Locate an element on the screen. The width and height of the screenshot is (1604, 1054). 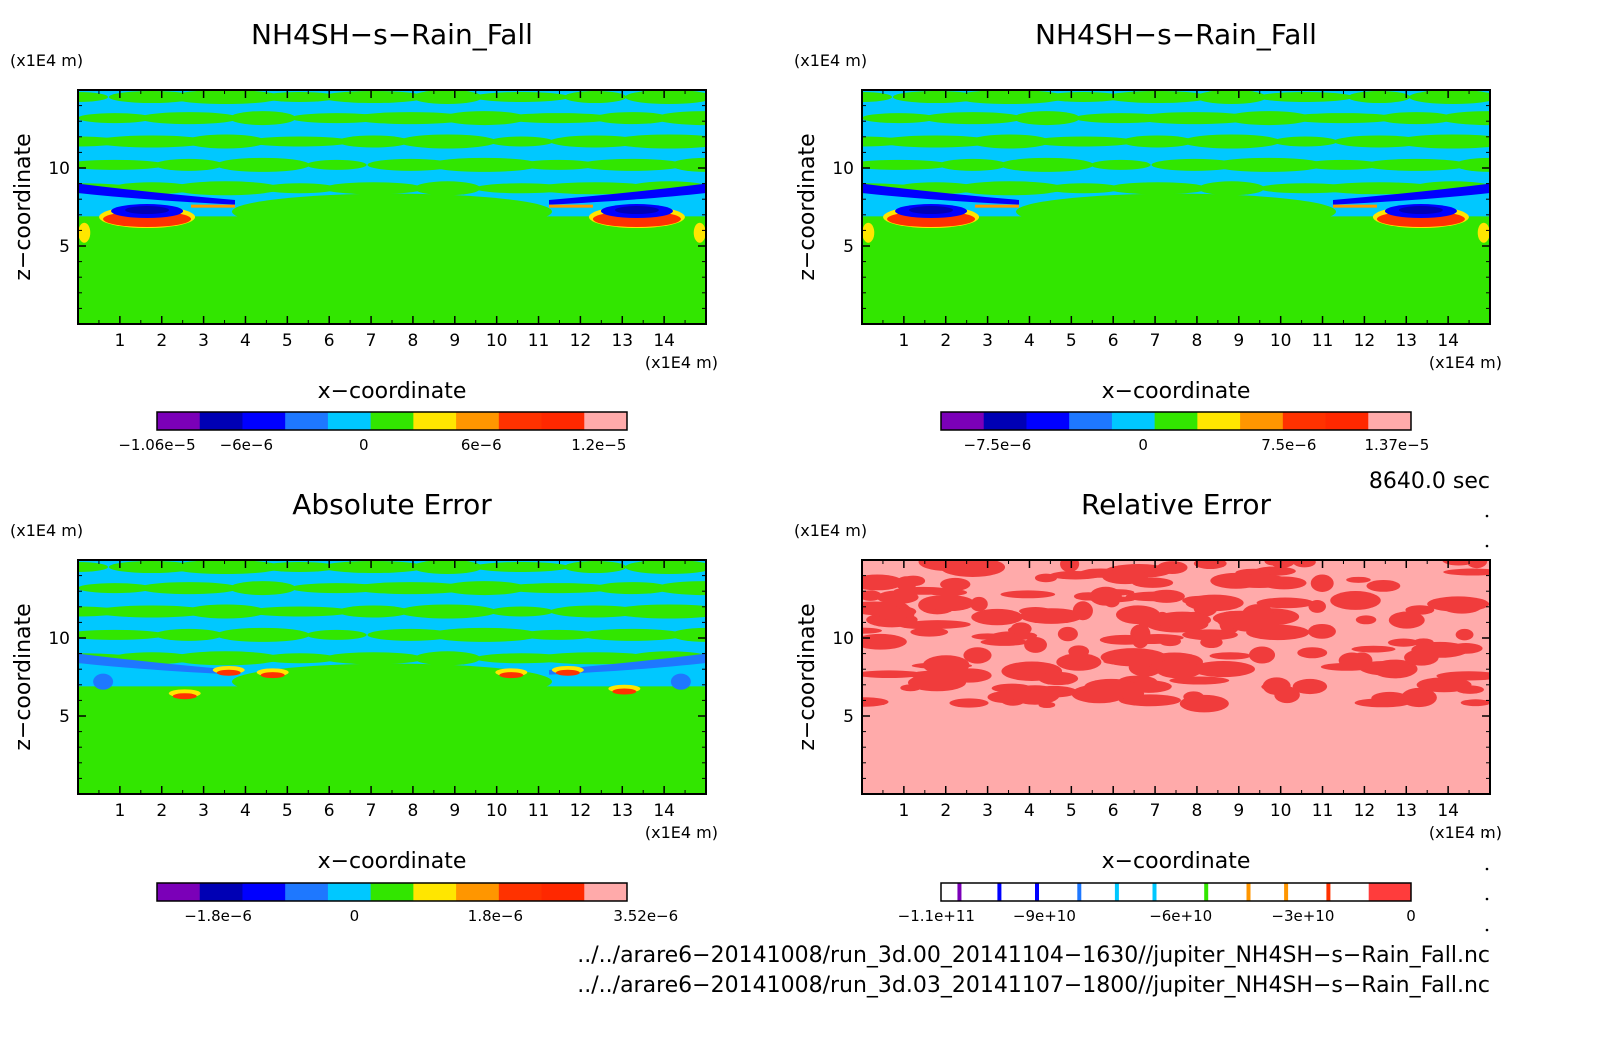
x-tick-label: 8 is located at coordinates (413, 341).